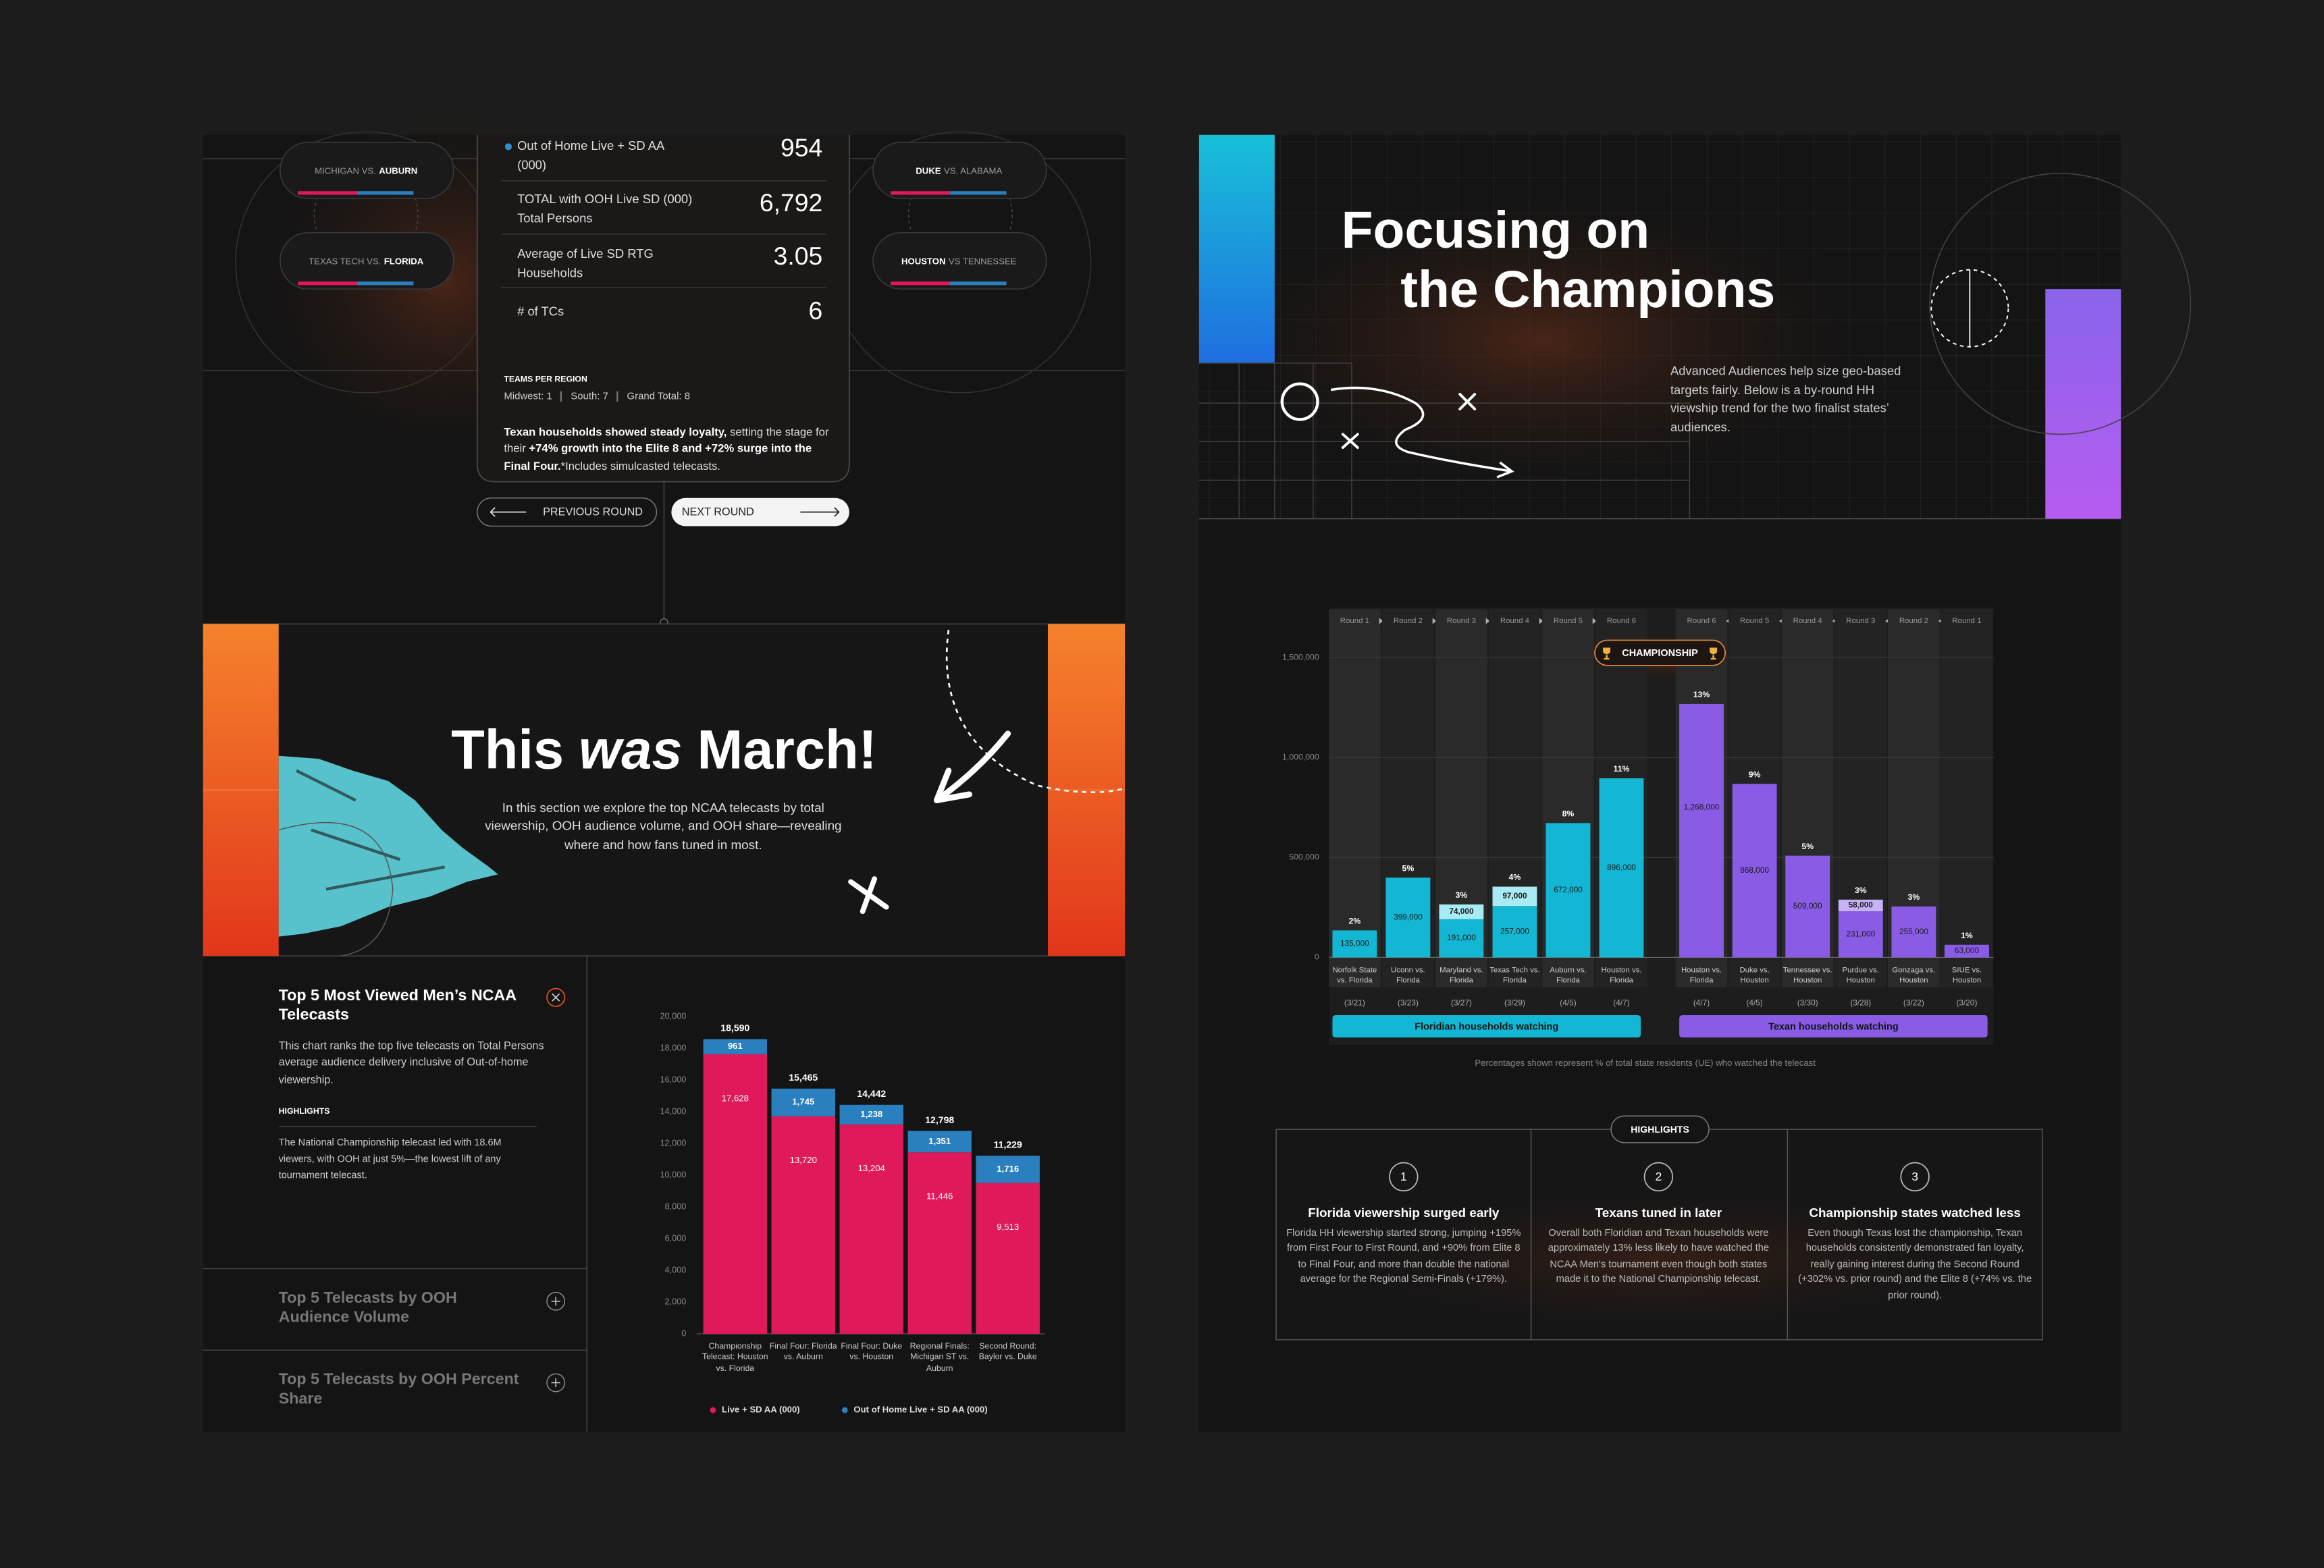 Image resolution: width=2324 pixels, height=1568 pixels. I want to click on value-label: 63,000, so click(1967, 950).